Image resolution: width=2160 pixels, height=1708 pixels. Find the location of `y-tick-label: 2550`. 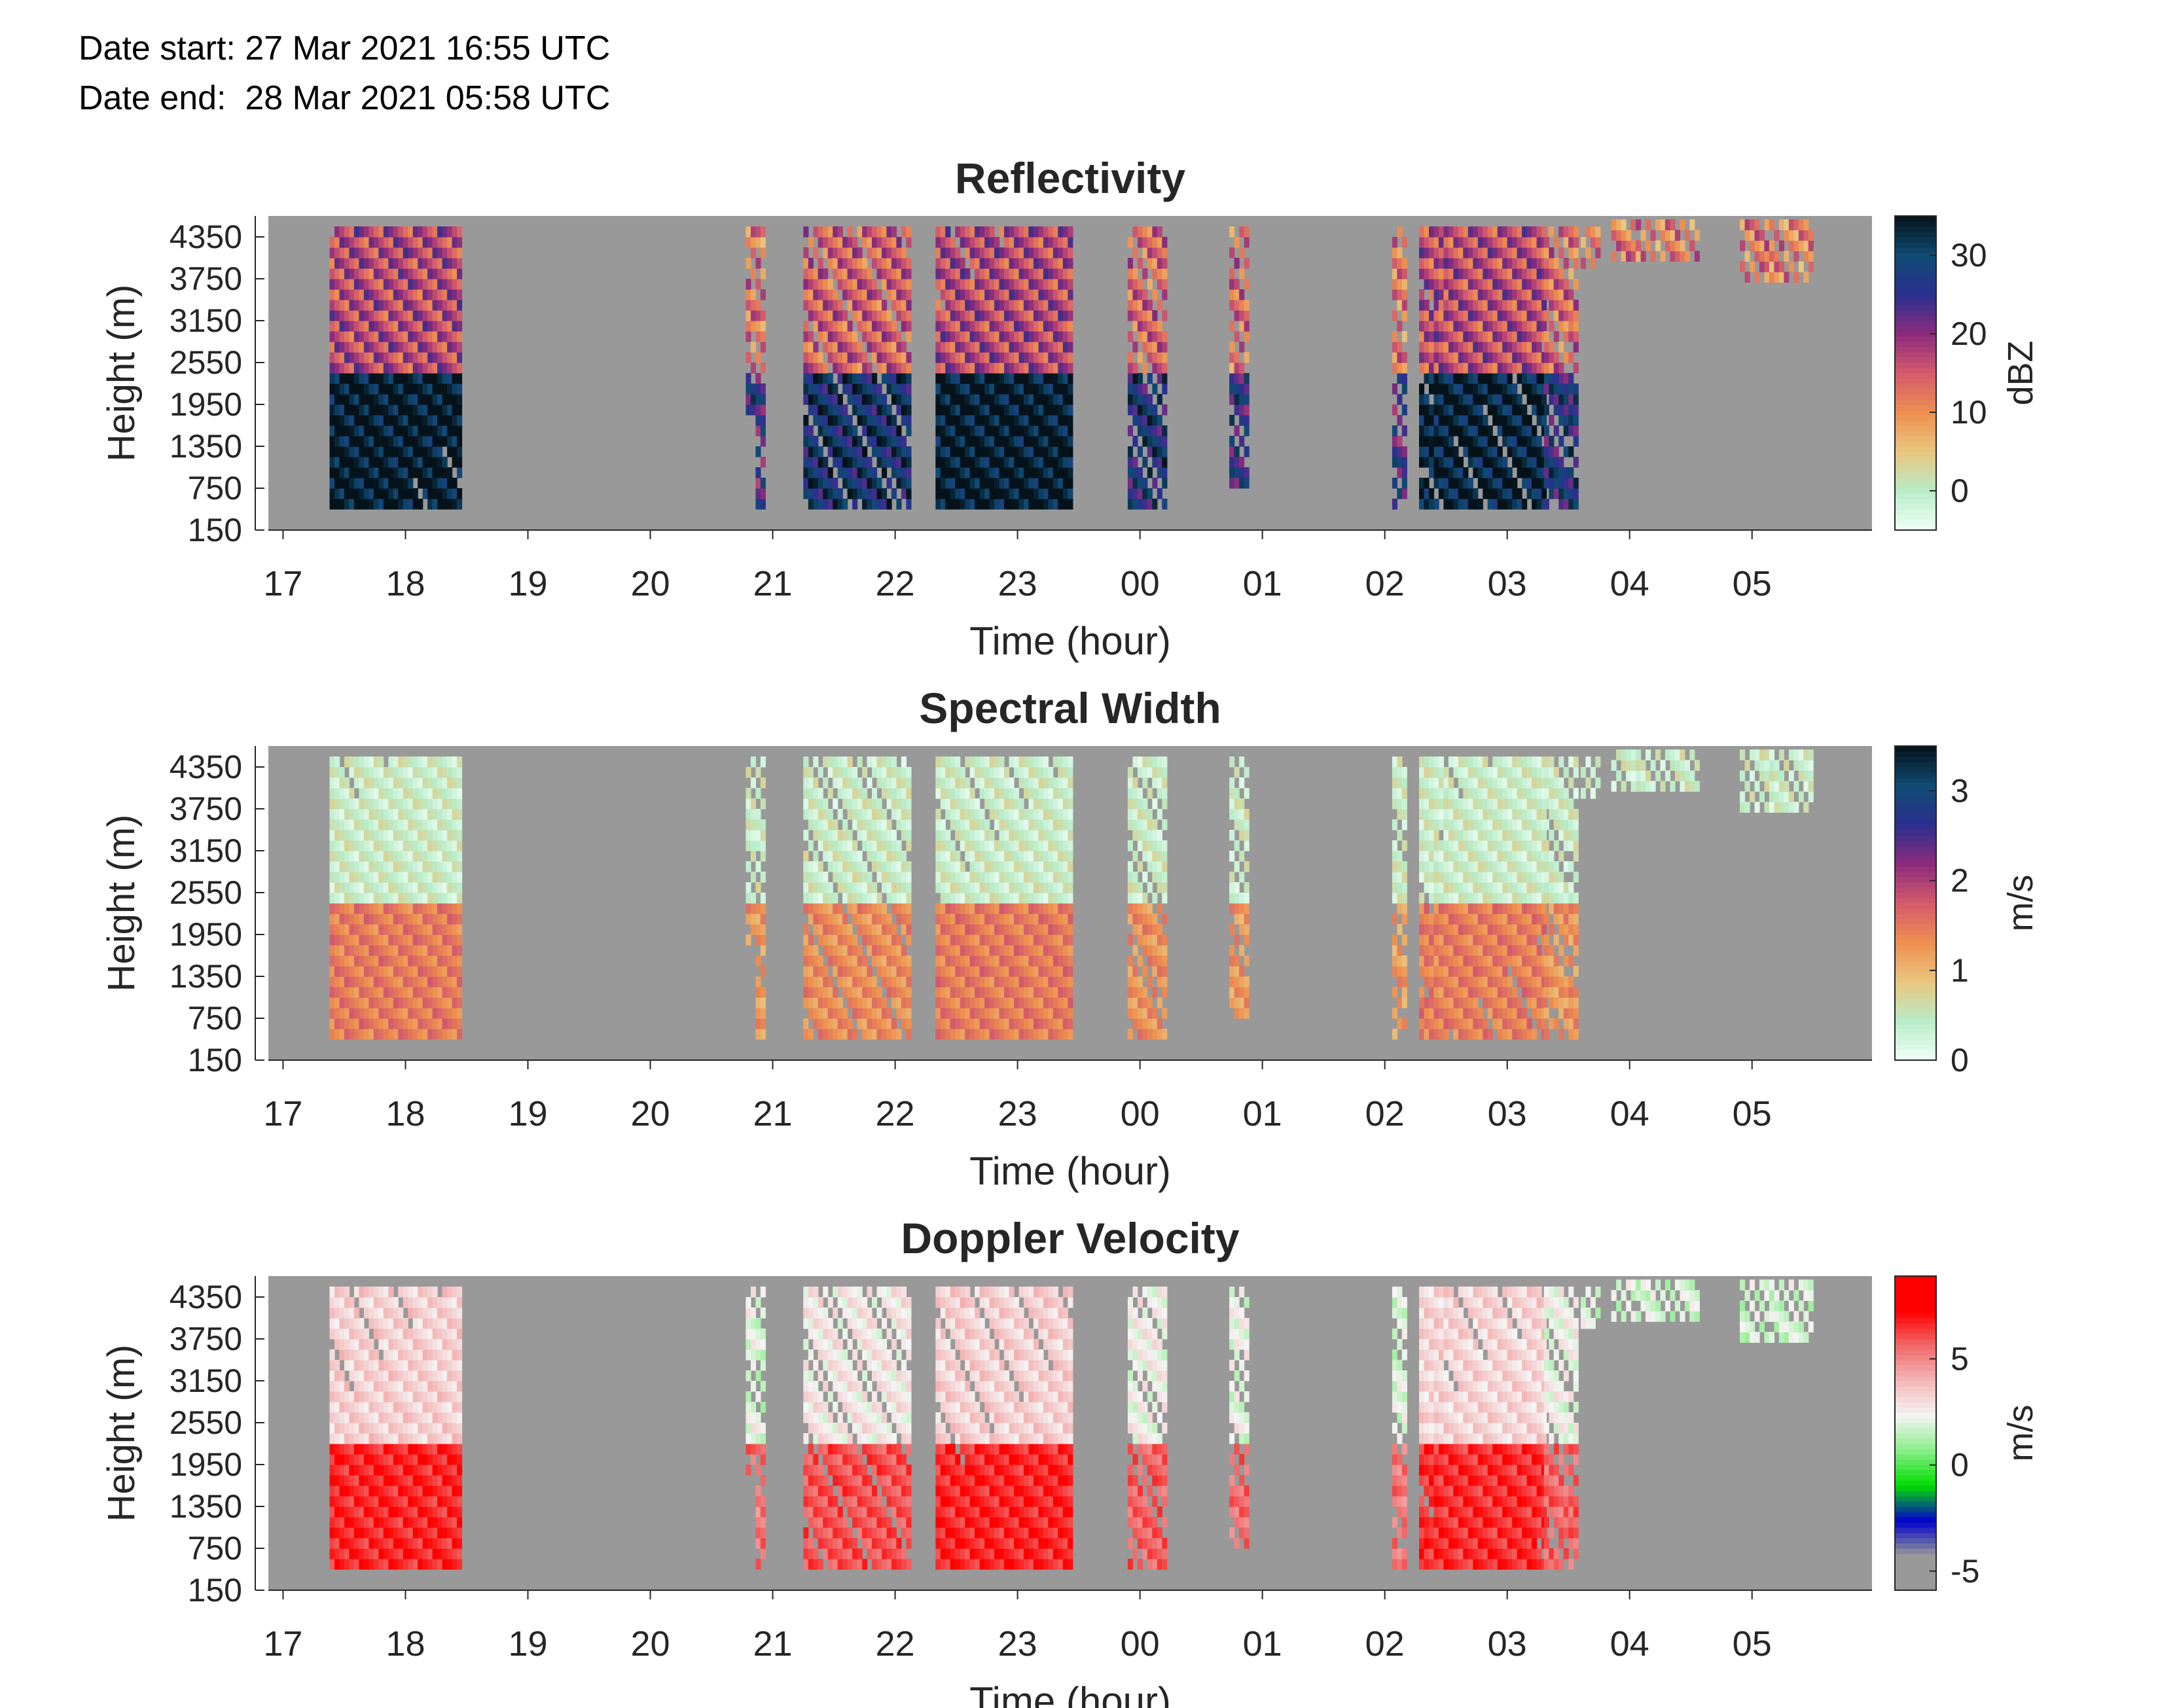

y-tick-label: 2550 is located at coordinates (206, 362).